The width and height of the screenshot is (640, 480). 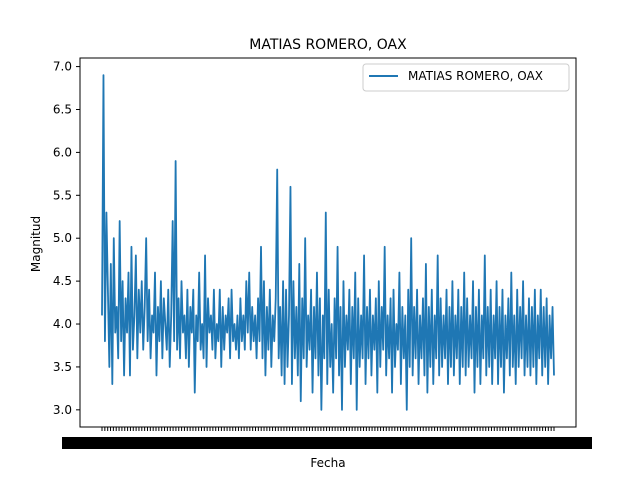 What do you see at coordinates (327, 463) in the screenshot?
I see `x-axis-label: Fecha` at bounding box center [327, 463].